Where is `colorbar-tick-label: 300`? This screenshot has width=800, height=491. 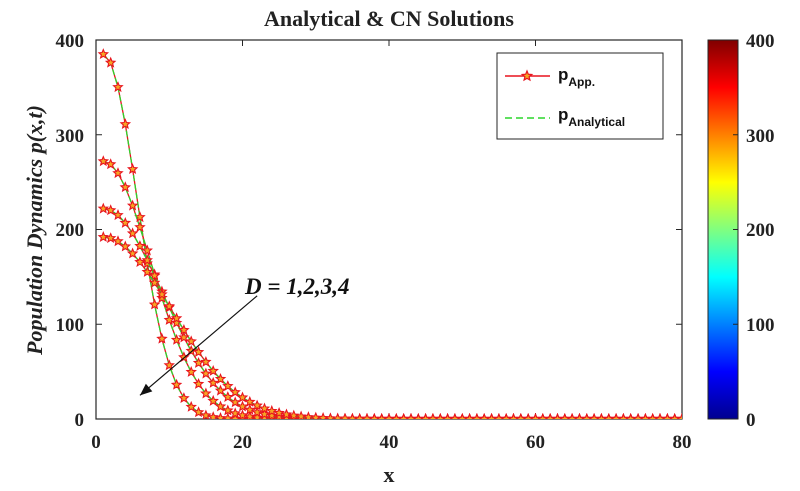
colorbar-tick-label: 300 is located at coordinates (760, 136).